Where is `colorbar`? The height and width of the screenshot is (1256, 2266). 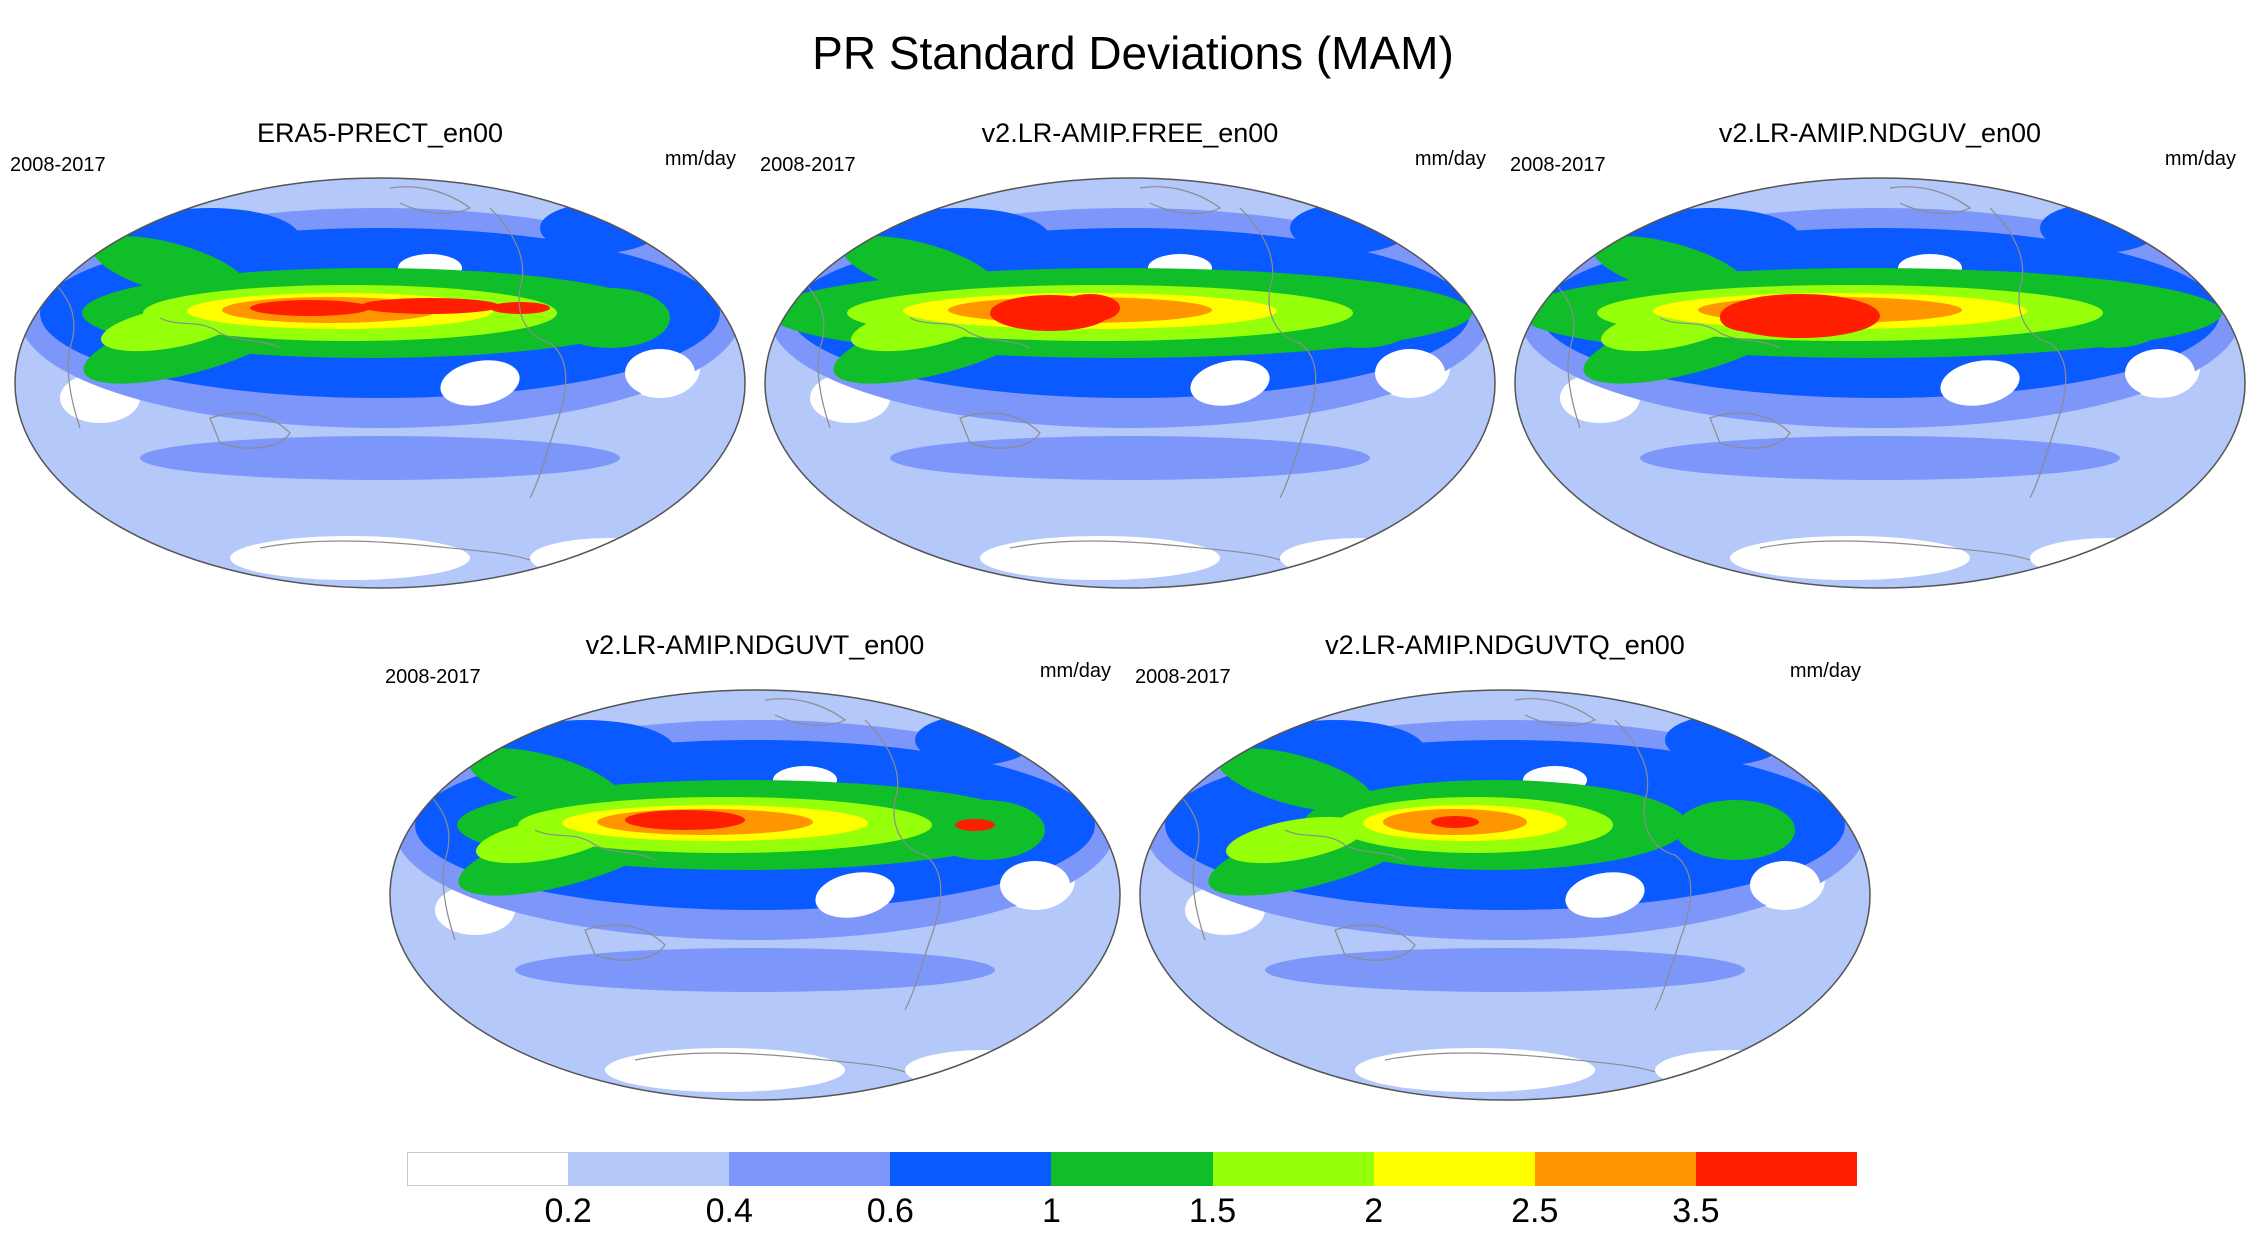
colorbar is located at coordinates (1132, 1169).